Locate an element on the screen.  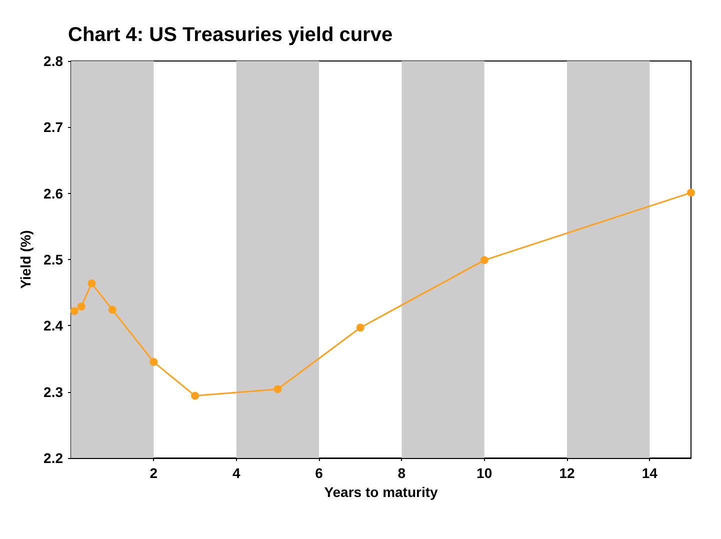
x-tick-label: 10 is located at coordinates (484, 473).